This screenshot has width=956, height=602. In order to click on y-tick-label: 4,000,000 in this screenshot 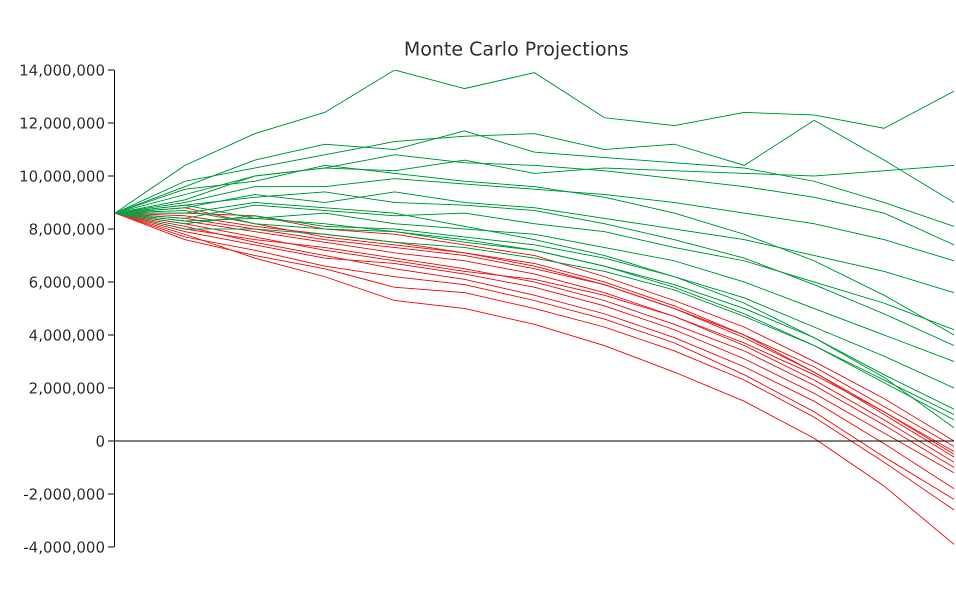, I will do `click(66, 335)`.